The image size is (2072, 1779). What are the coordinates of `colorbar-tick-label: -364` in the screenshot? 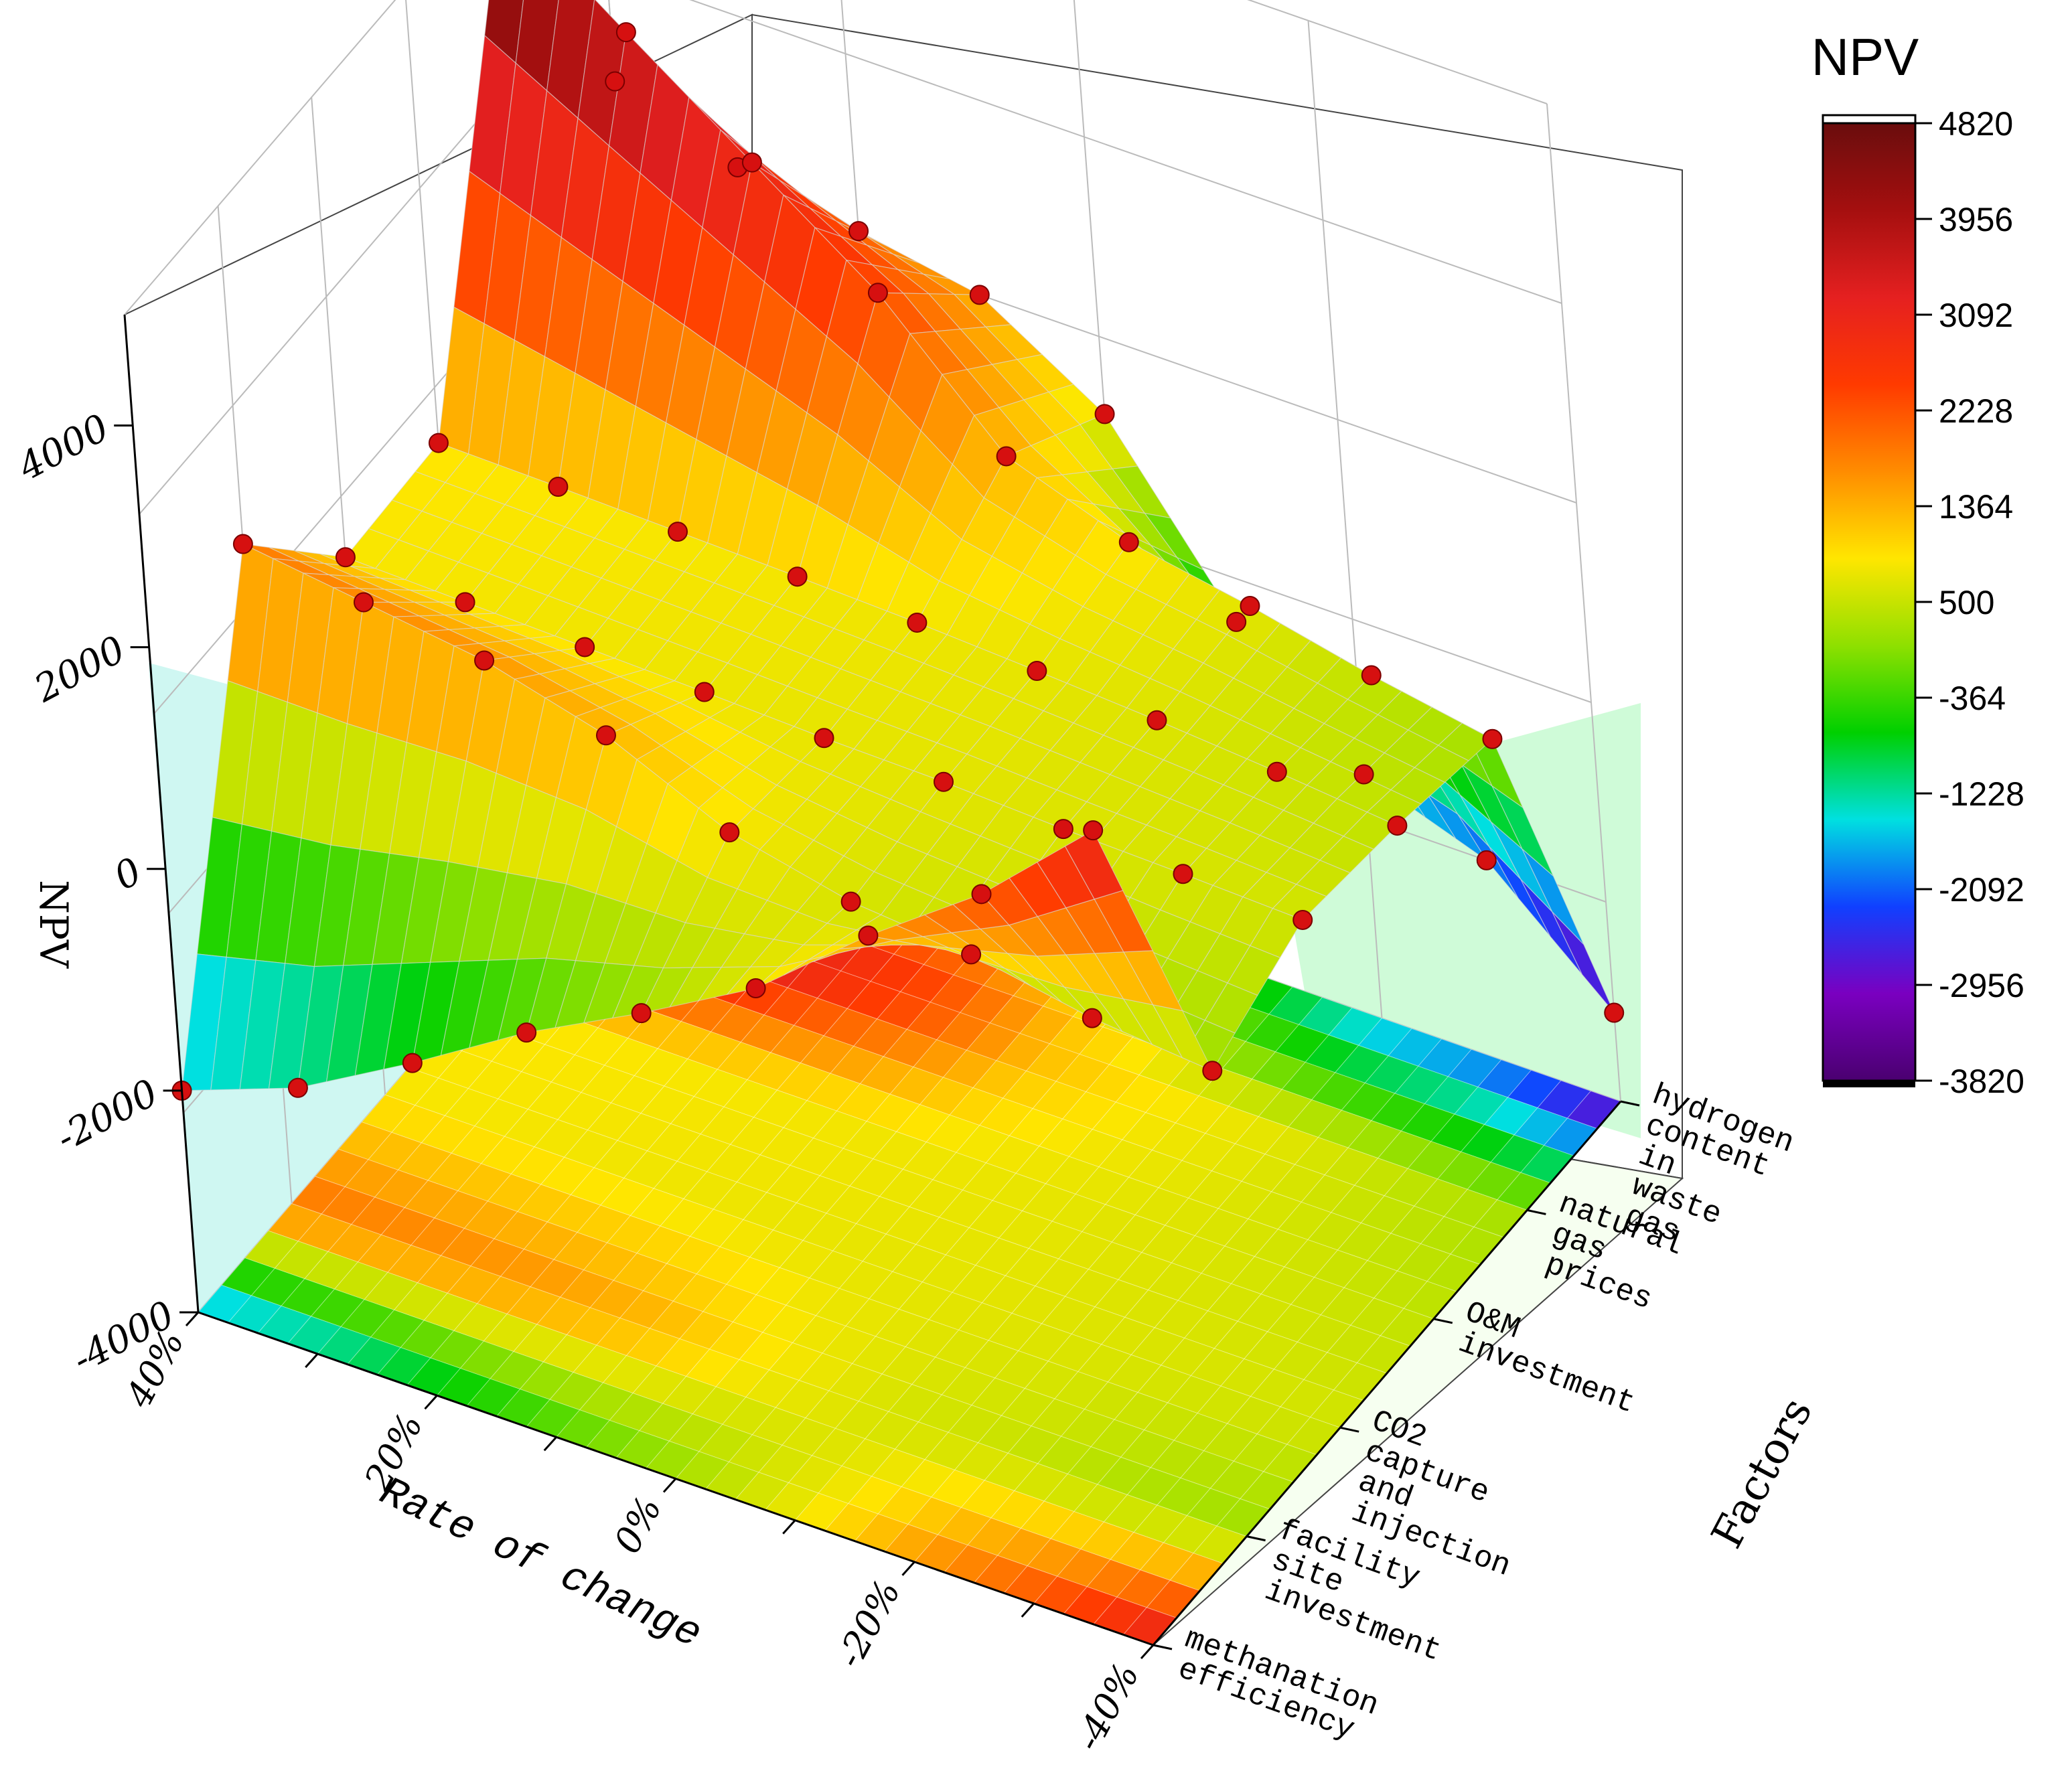 It's located at (1972, 698).